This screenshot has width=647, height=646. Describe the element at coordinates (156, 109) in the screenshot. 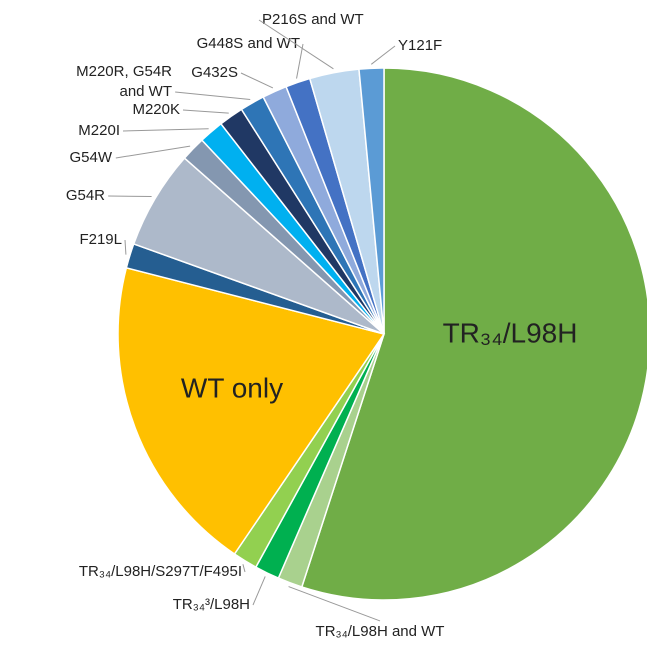

I see `slice-label: M220K` at that location.